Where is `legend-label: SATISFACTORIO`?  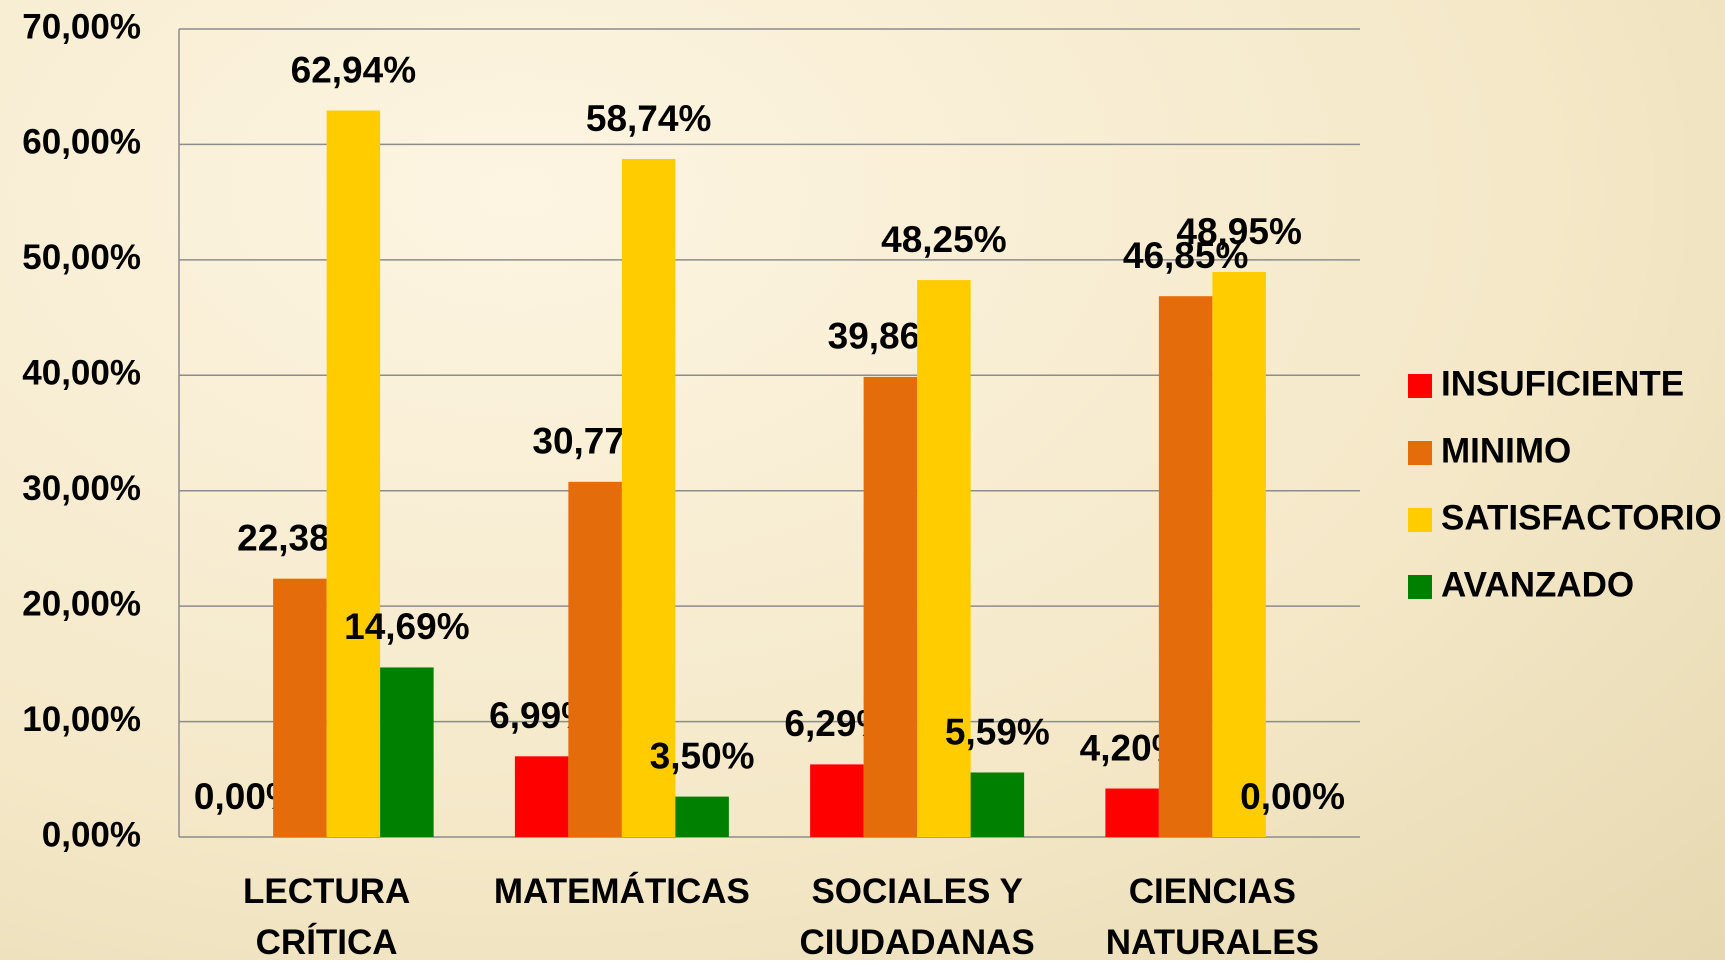
legend-label: SATISFACTORIO is located at coordinates (1581, 517).